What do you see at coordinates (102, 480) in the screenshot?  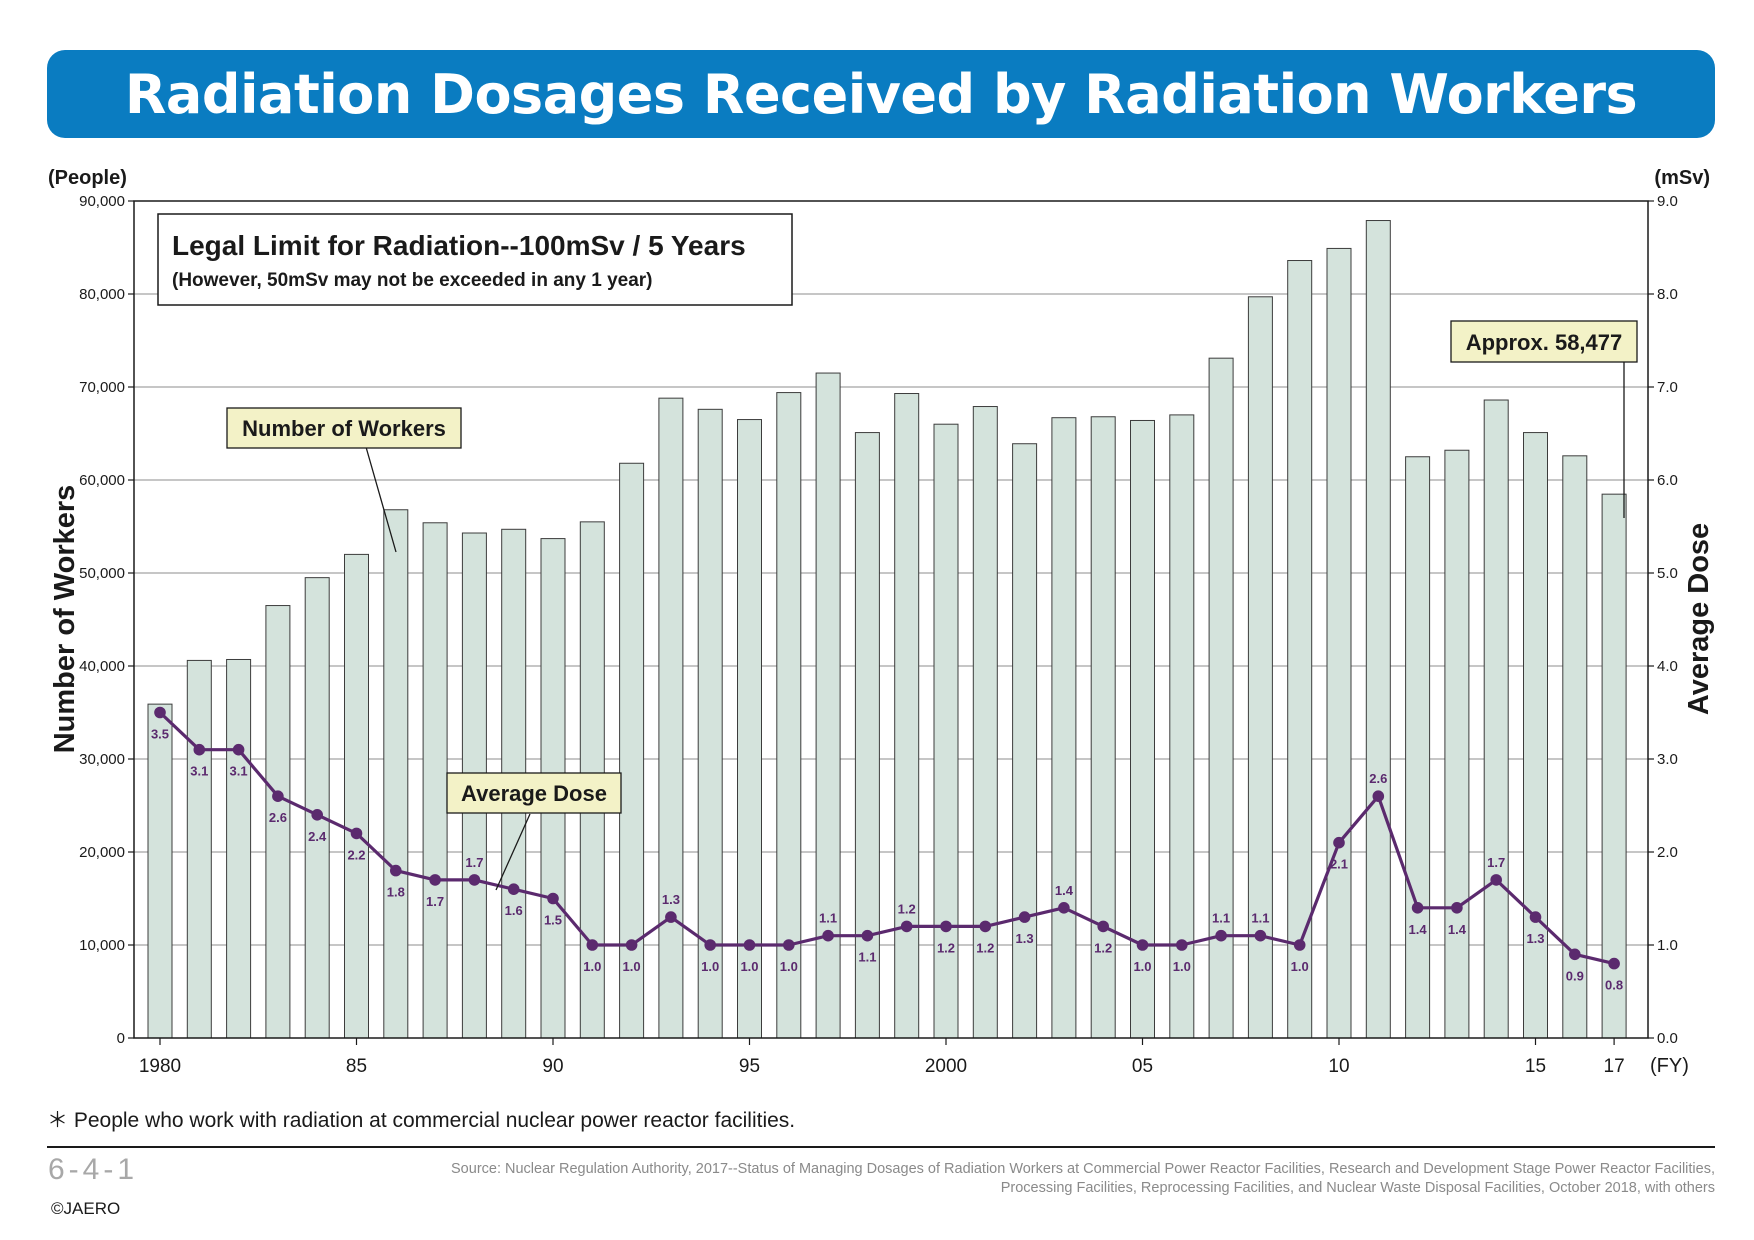 I see `left-axis-tick-label: 60,000` at bounding box center [102, 480].